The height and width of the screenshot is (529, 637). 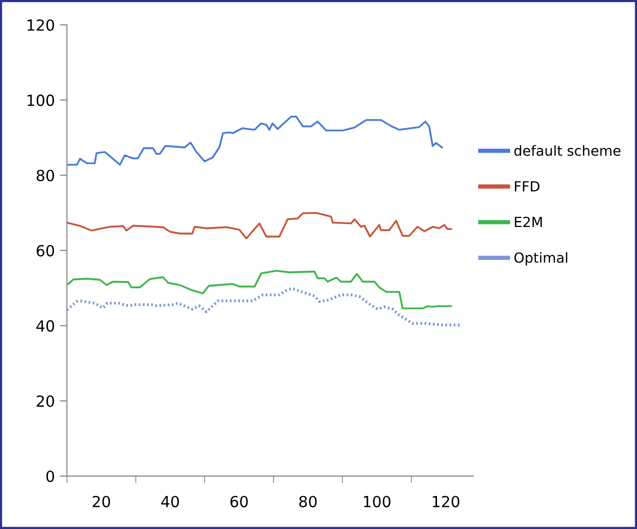 I want to click on legend-label: Optimal, so click(x=541, y=259).